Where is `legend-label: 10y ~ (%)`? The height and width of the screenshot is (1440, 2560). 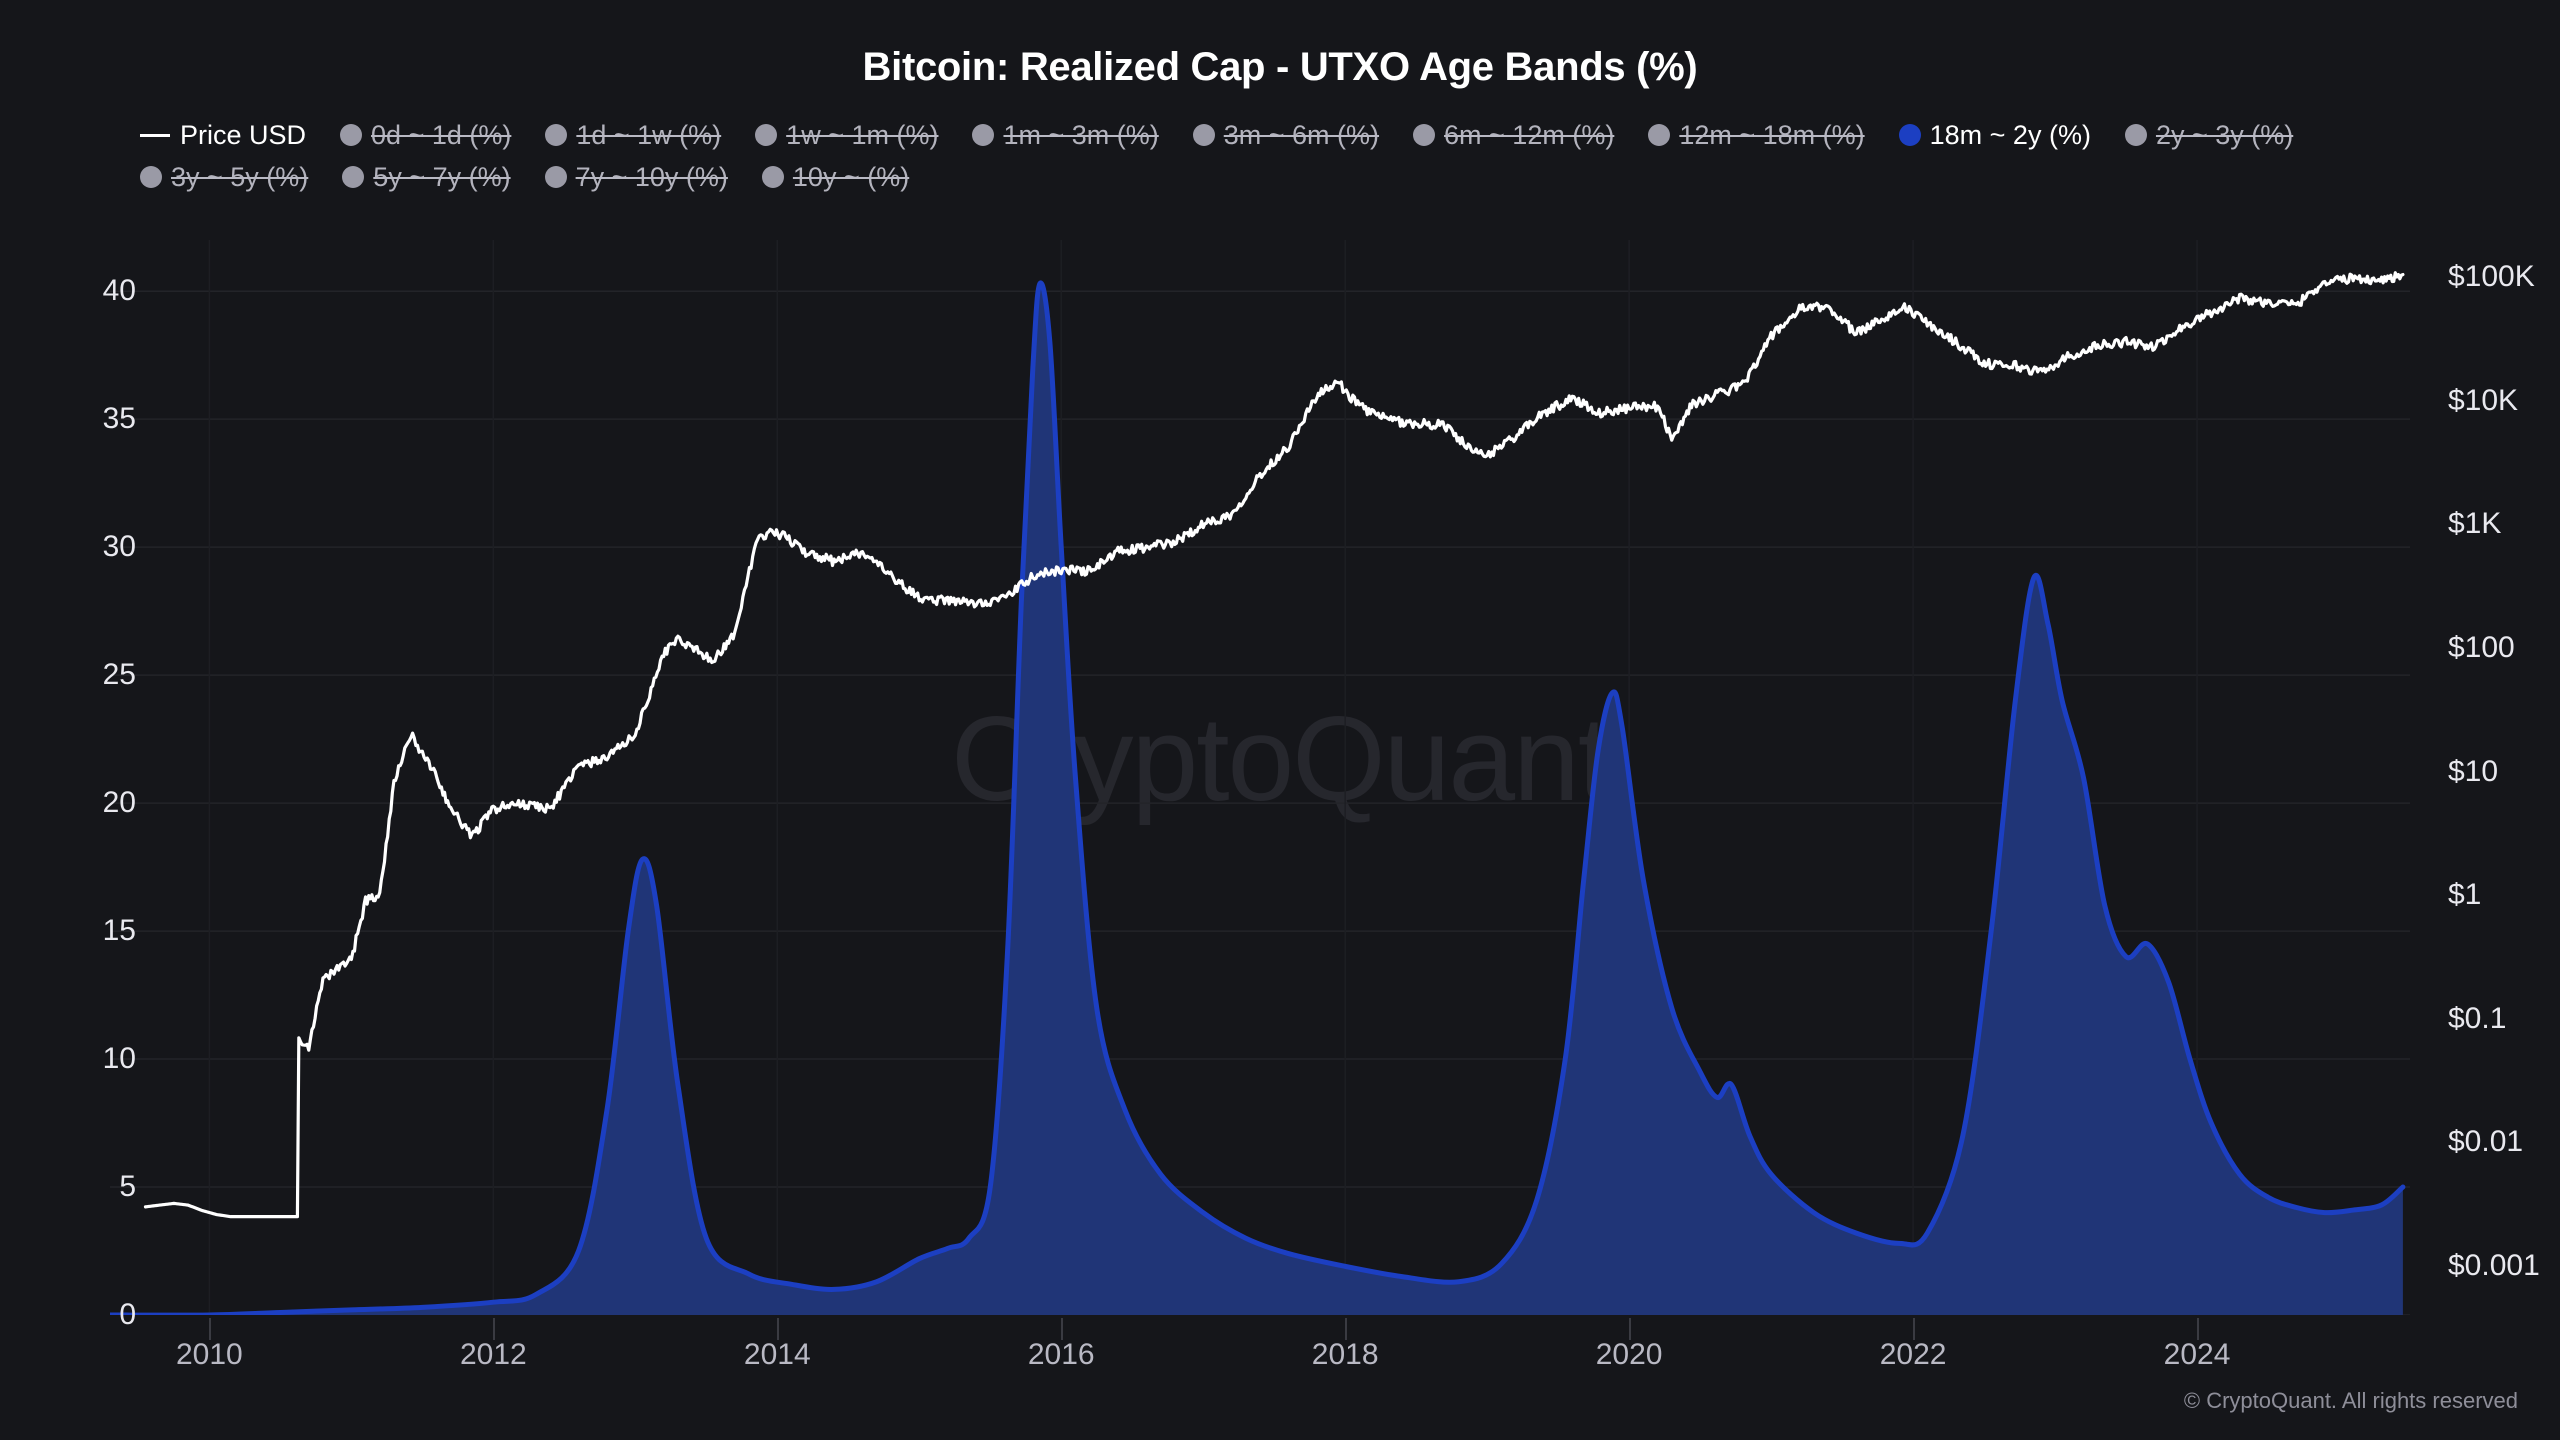 legend-label: 10y ~ (%) is located at coordinates (851, 176).